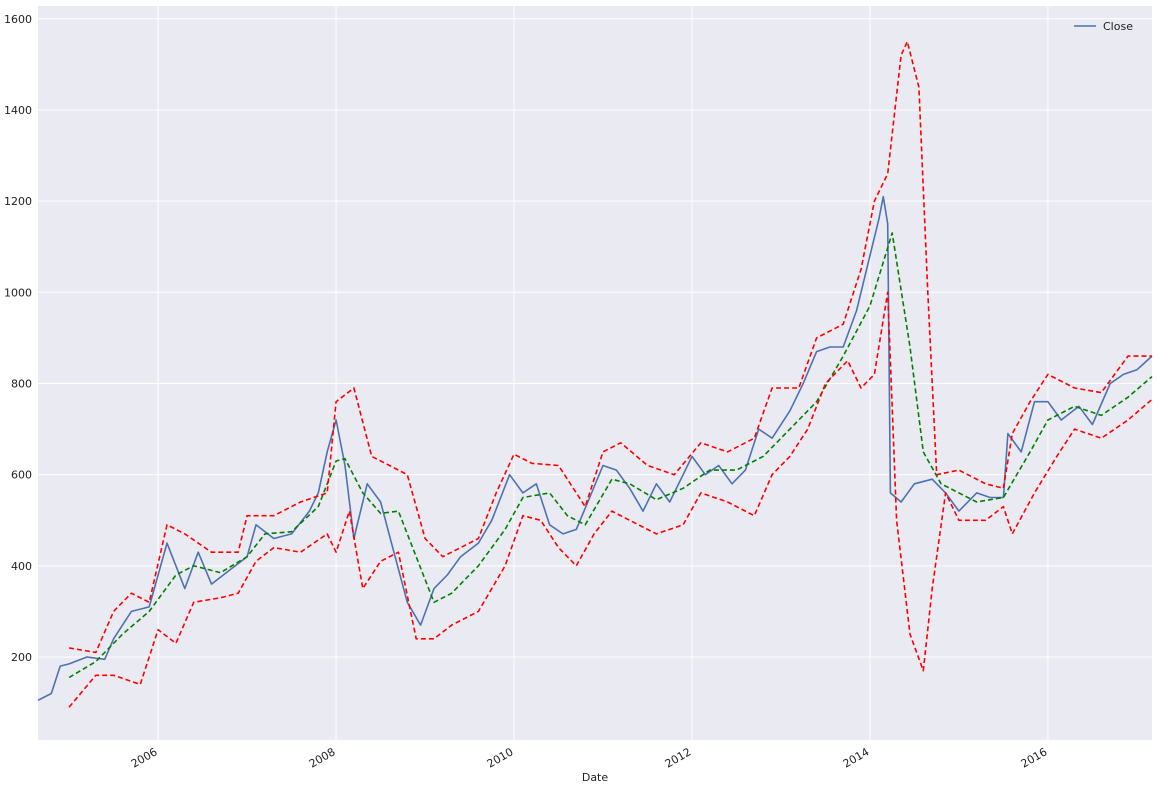  What do you see at coordinates (18, 19) in the screenshot?
I see `y-tick-label: 1600` at bounding box center [18, 19].